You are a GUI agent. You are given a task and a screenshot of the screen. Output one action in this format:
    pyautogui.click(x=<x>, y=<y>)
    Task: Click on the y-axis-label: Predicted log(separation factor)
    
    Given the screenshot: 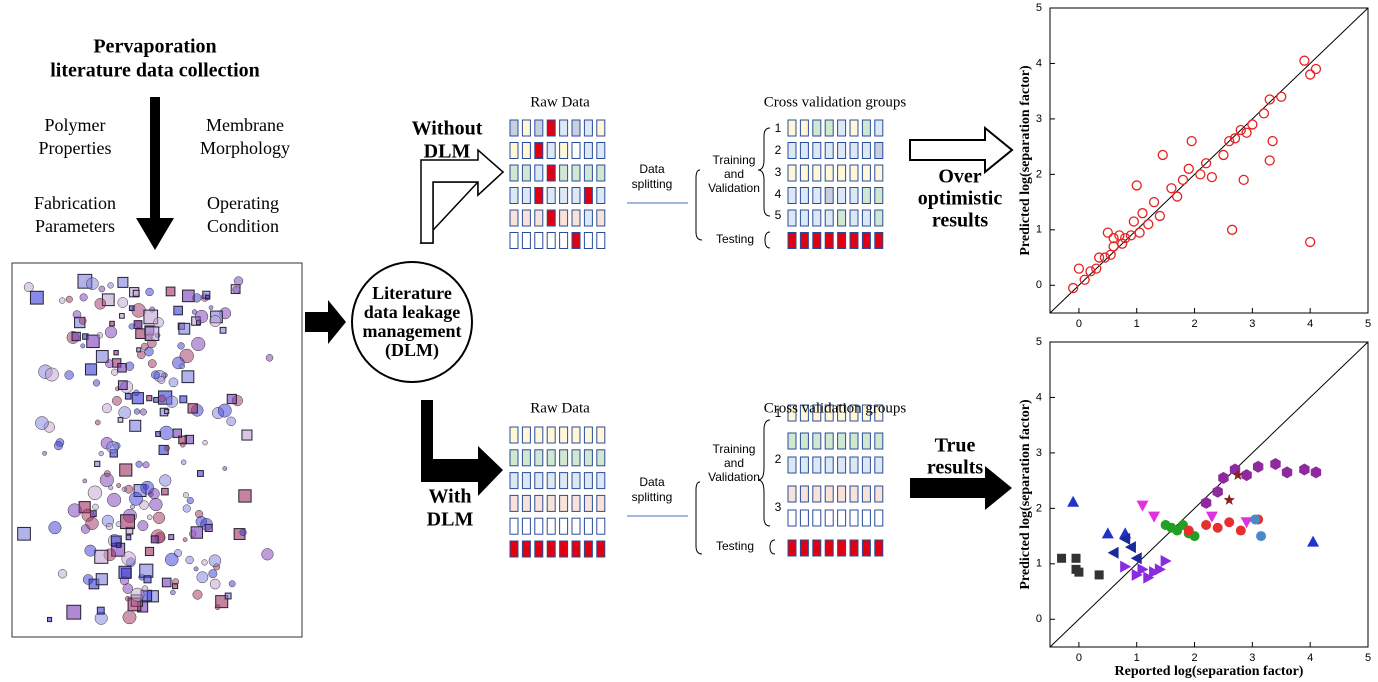 What is the action you would take?
    pyautogui.click(x=1025, y=494)
    